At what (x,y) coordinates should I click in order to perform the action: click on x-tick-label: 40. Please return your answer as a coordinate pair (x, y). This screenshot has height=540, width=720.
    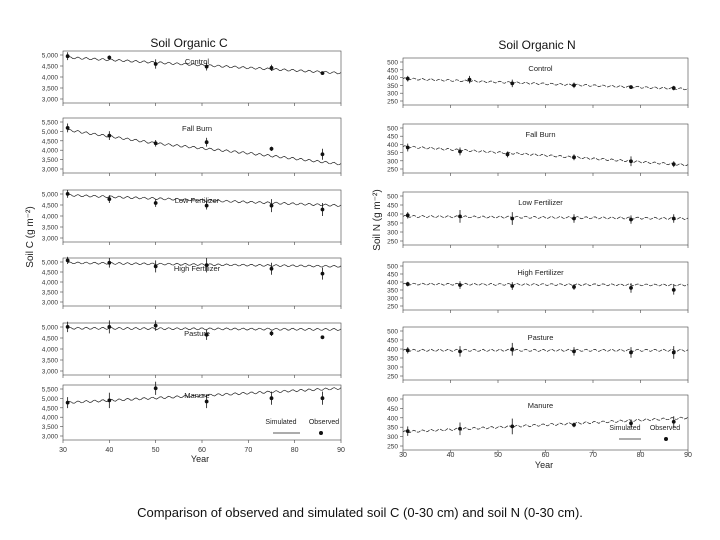
    Looking at the image, I should click on (451, 455).